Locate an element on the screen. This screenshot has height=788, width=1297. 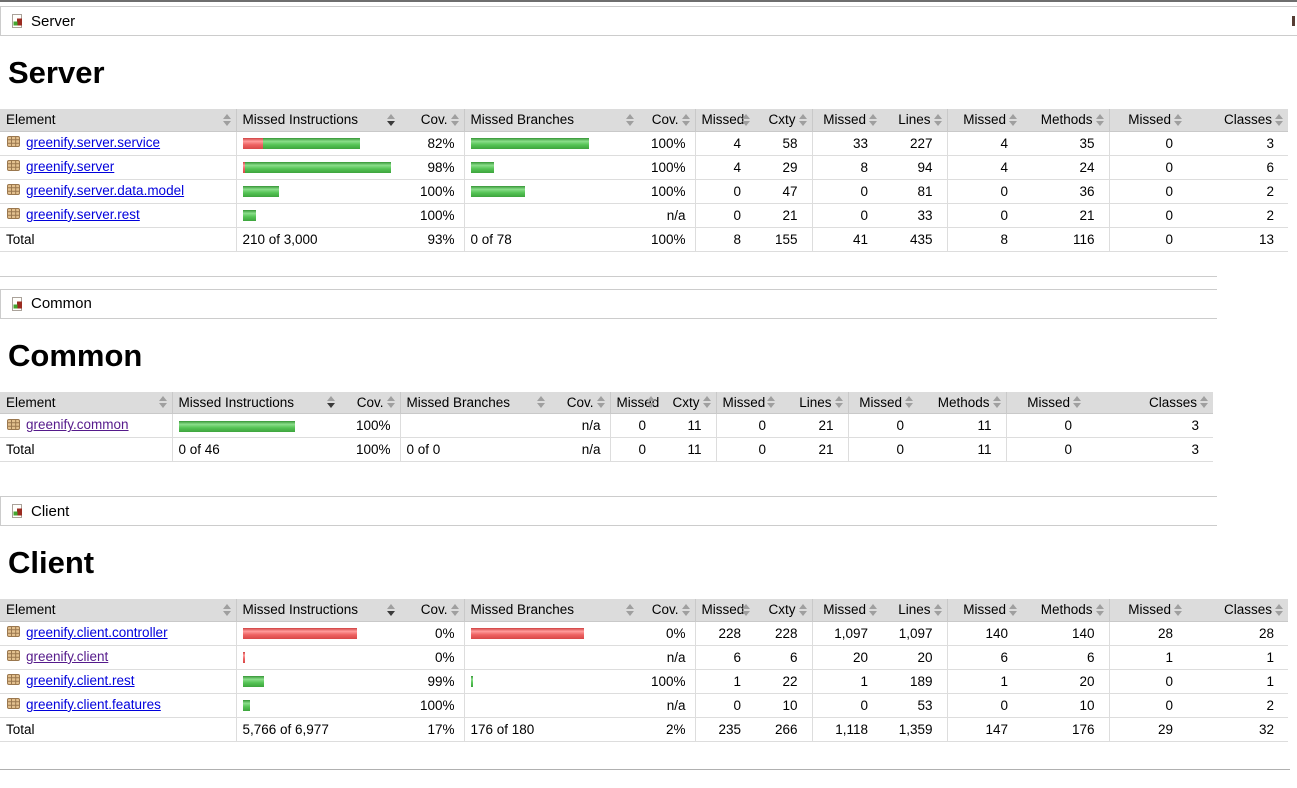
branches-cell: 176 of 180 is located at coordinates (551, 729).